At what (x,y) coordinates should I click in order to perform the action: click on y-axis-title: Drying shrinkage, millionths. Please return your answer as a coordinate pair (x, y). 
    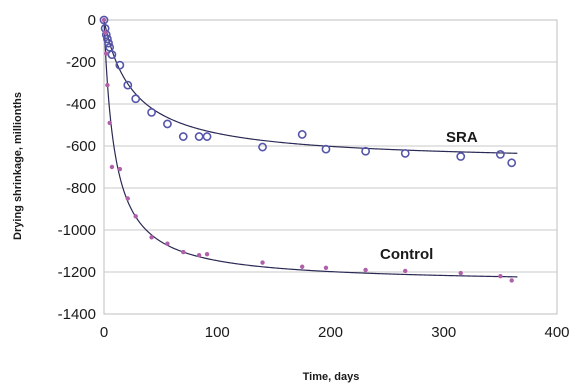
    Looking at the image, I should click on (18, 166).